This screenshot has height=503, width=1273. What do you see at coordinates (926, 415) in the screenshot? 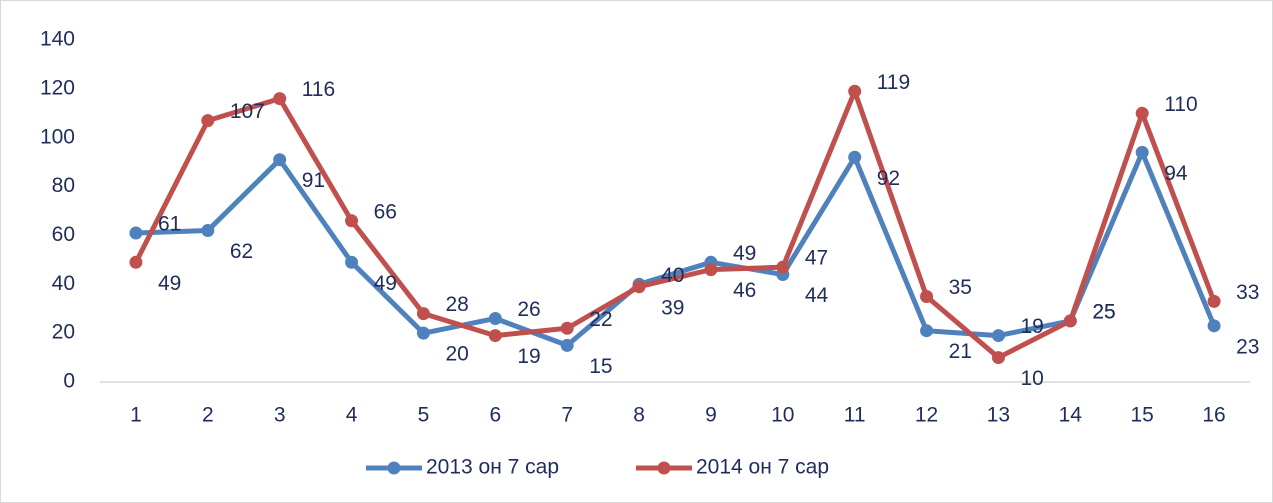
I see `x-tick-label: 12` at bounding box center [926, 415].